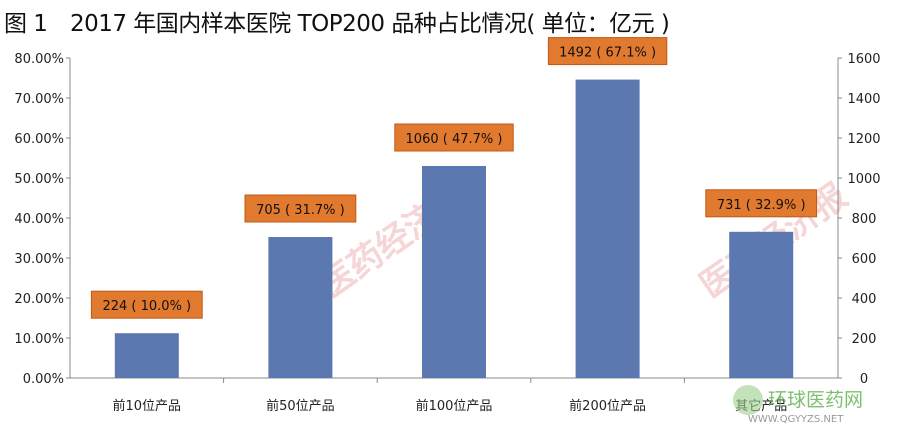 This screenshot has width=900, height=432. I want to click on logo-url: WWW.QGYYZS.NET, so click(796, 419).